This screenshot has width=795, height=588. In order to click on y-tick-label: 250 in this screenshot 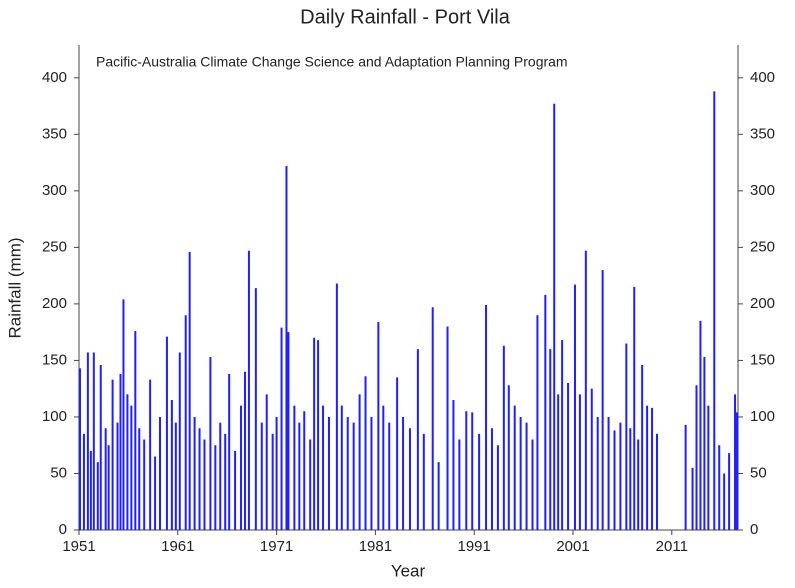, I will do `click(54, 246)`.